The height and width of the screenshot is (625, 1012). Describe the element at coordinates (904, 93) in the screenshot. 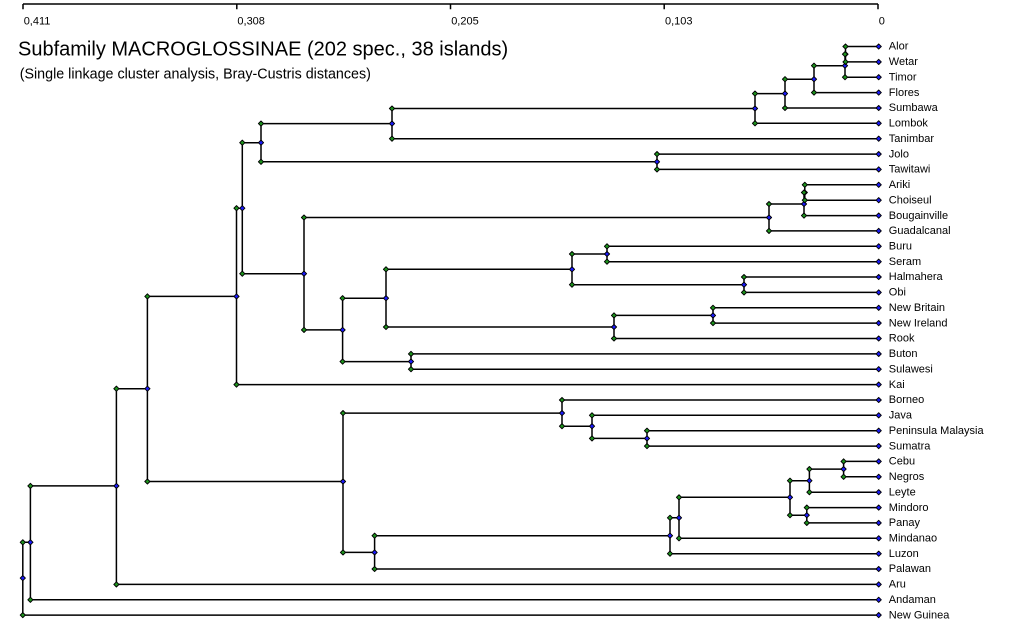

I see `svg-text: Flores` at that location.